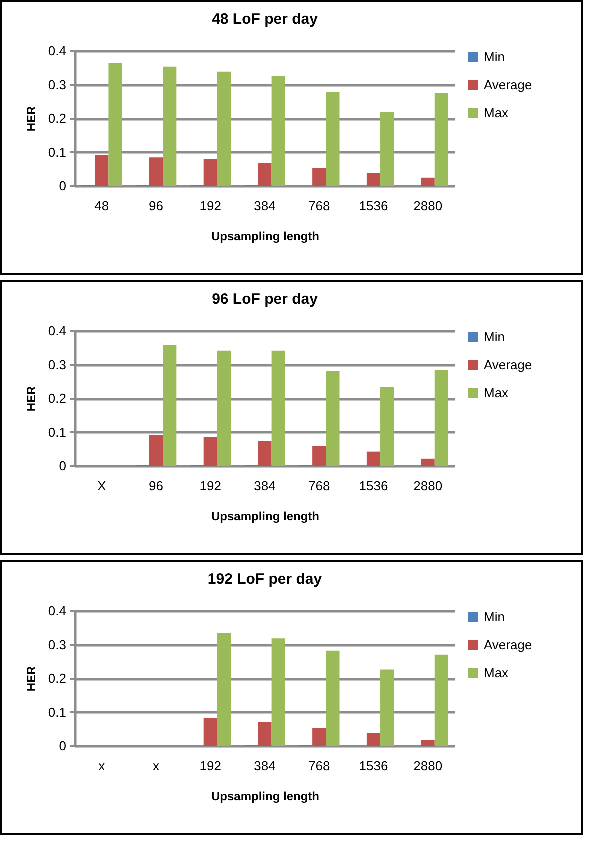 Image resolution: width=589 pixels, height=841 pixels. I want to click on chart-title: 48 LoF per day, so click(265, 19).